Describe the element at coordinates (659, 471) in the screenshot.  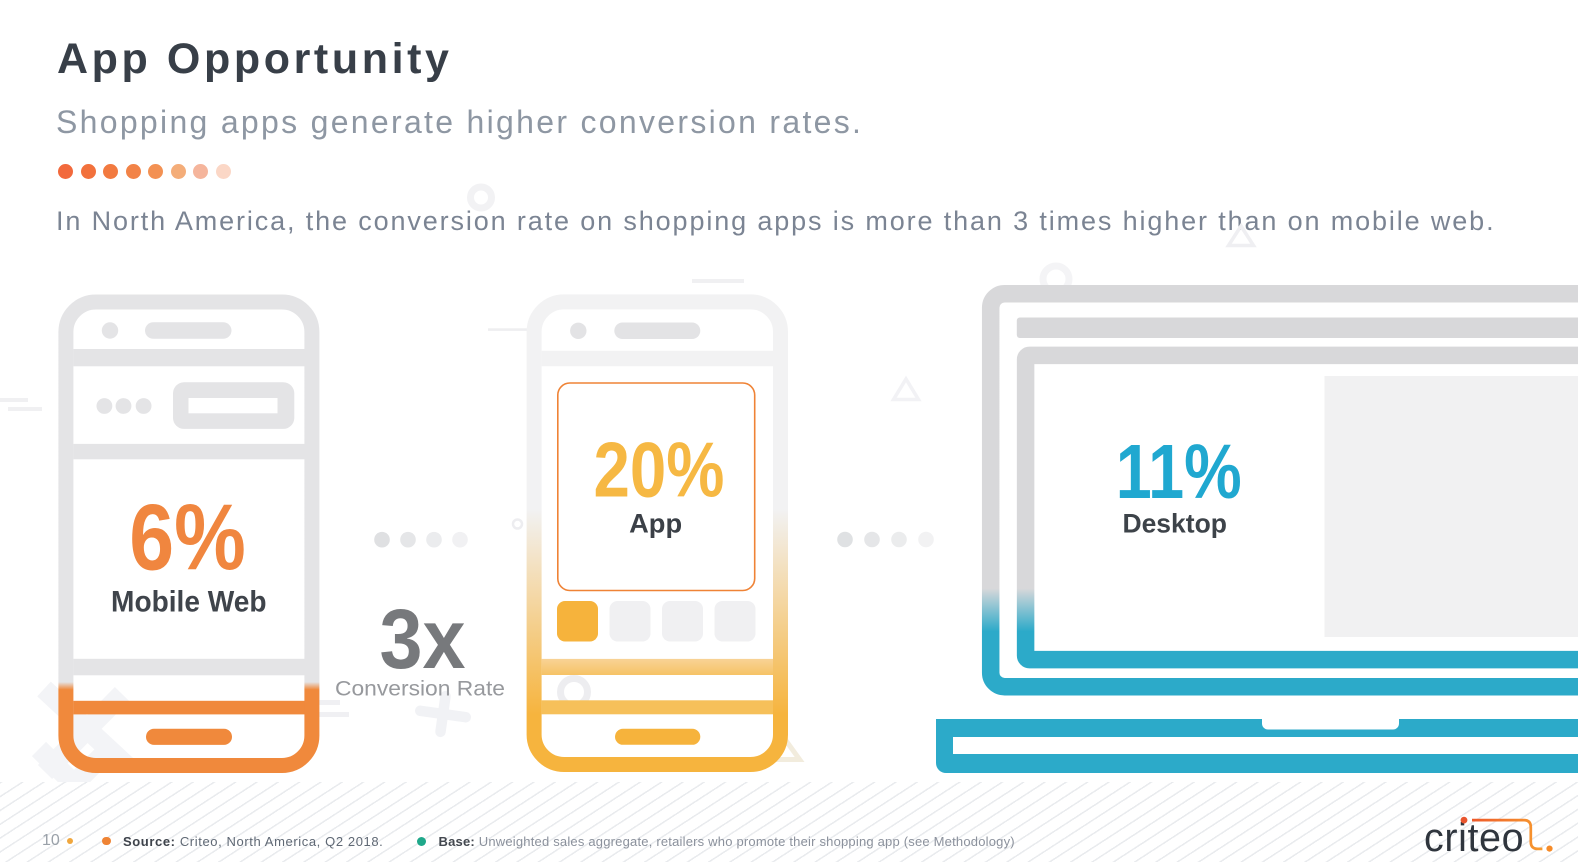
I see `svg-text: 20%` at that location.